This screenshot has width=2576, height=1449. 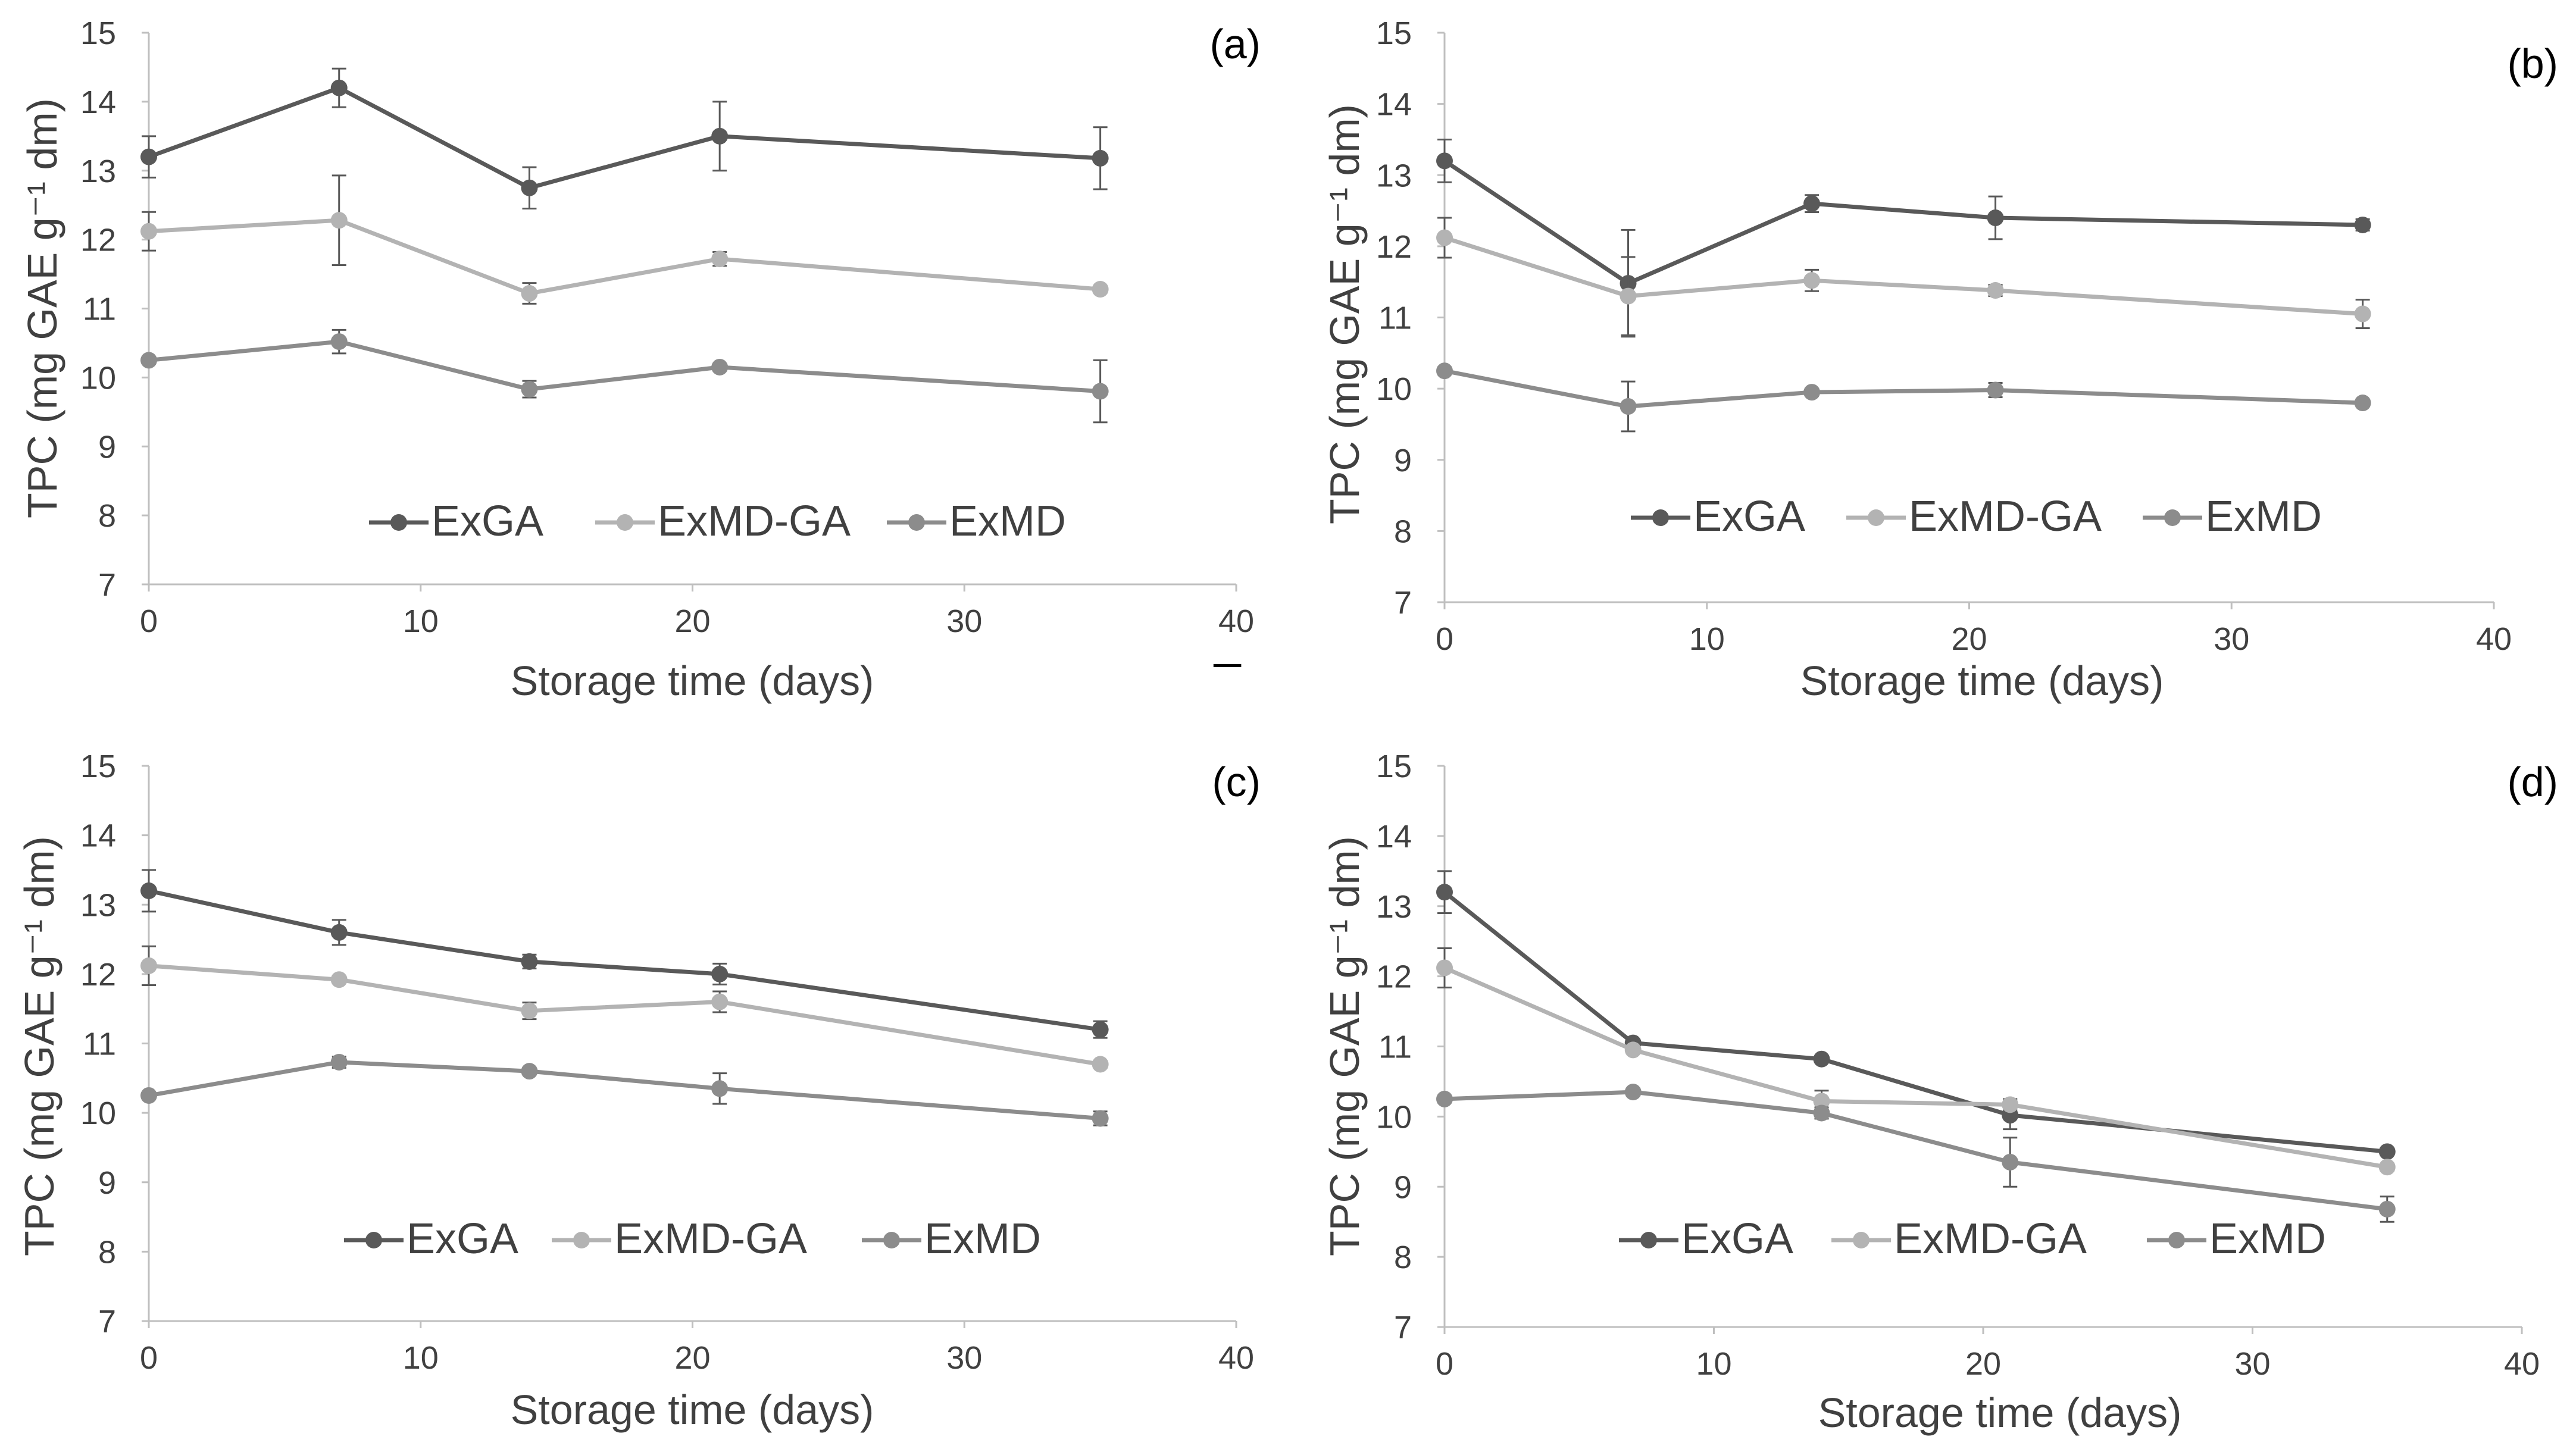 What do you see at coordinates (1394, 105) in the screenshot?
I see `y-tick-label: 14` at bounding box center [1394, 105].